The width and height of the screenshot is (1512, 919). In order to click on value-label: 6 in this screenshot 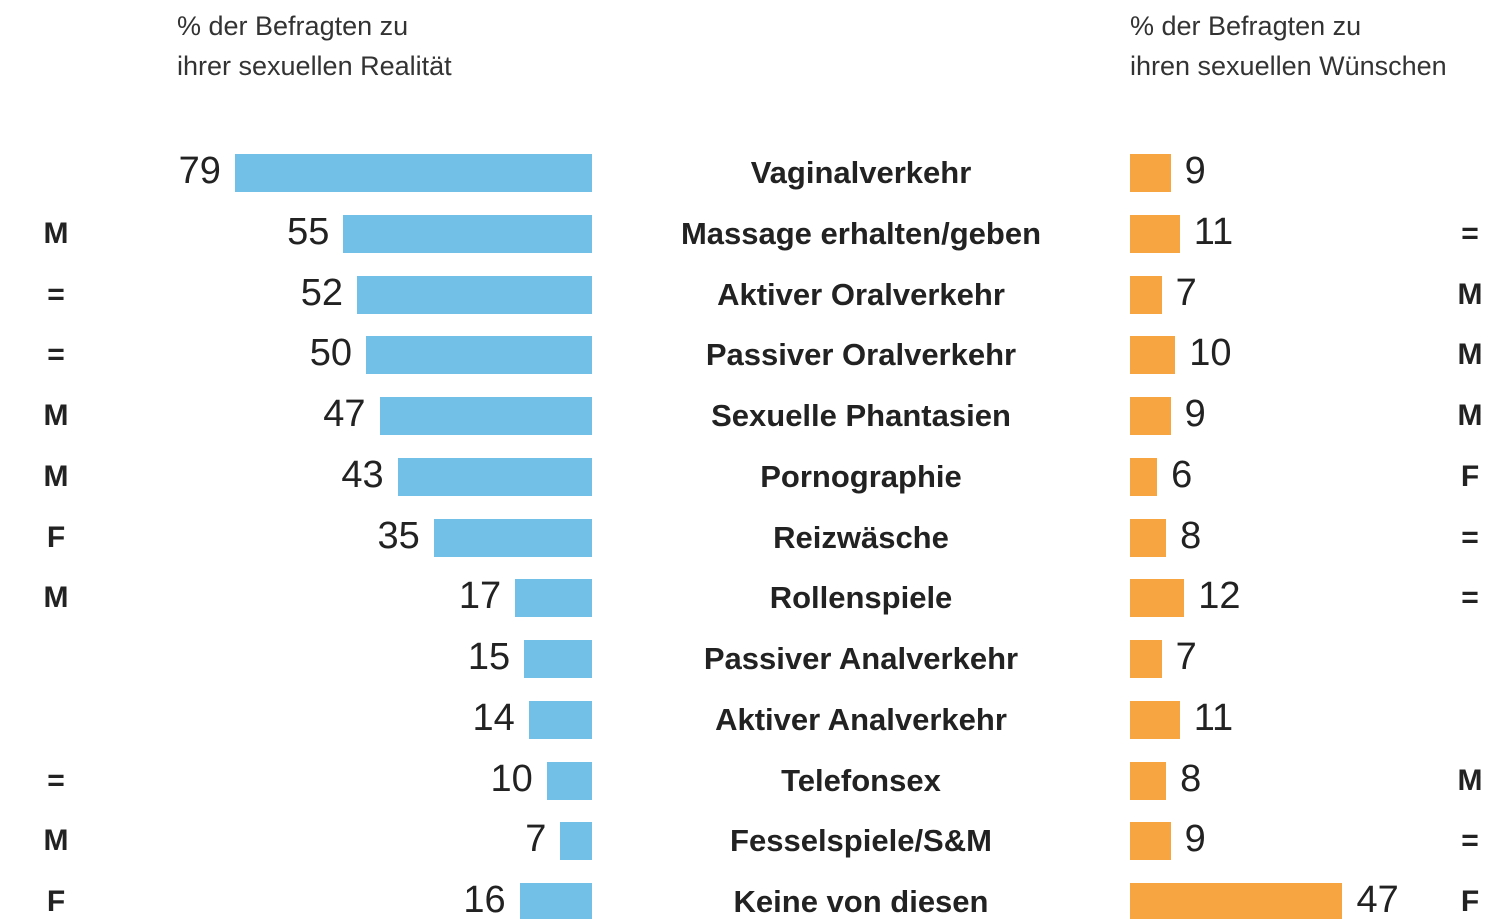, I will do `click(1182, 474)`.